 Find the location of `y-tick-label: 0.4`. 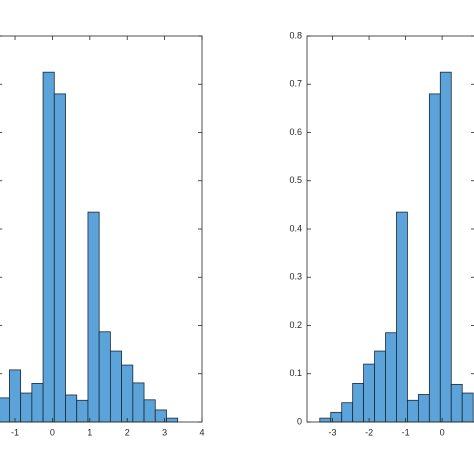

y-tick-label: 0.4 is located at coordinates (295, 228).